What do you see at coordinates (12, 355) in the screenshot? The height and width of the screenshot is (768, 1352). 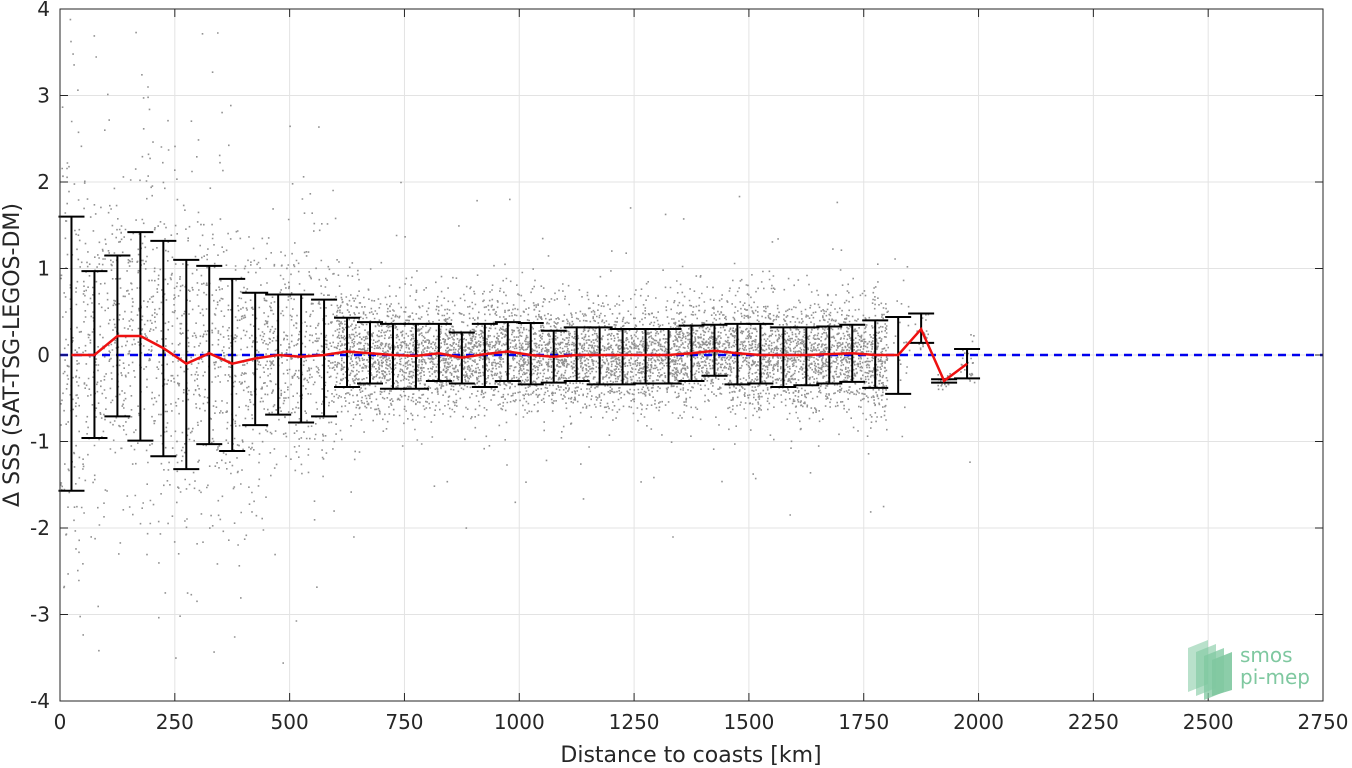 I see `y-axis-label: Δ SSS (SAT-TSG-LEGOS-DM)` at bounding box center [12, 355].